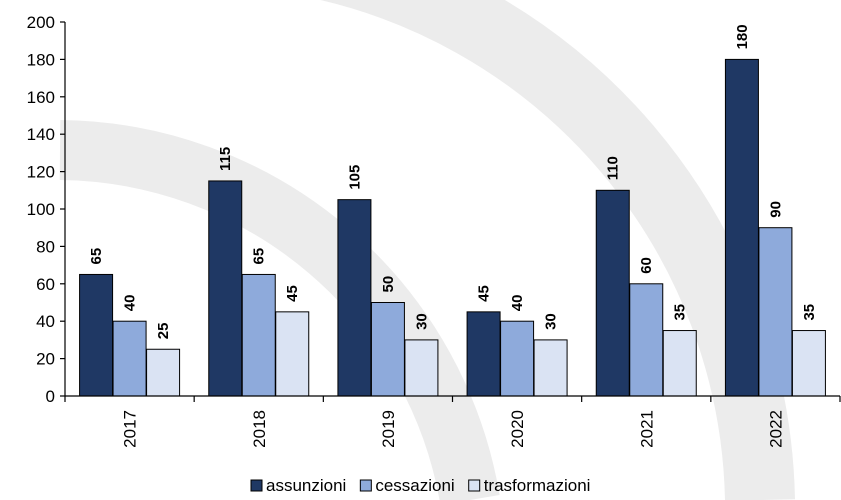 Image resolution: width=841 pixels, height=500 pixels. Describe the element at coordinates (96, 256) in the screenshot. I see `data-label-assunzioni-2017: 65` at that location.